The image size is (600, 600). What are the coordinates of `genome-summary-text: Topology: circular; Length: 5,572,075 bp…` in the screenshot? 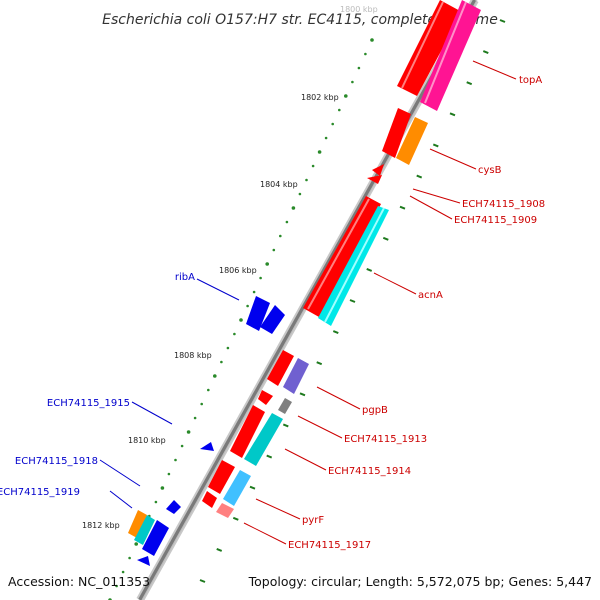 It's located at (420, 581).